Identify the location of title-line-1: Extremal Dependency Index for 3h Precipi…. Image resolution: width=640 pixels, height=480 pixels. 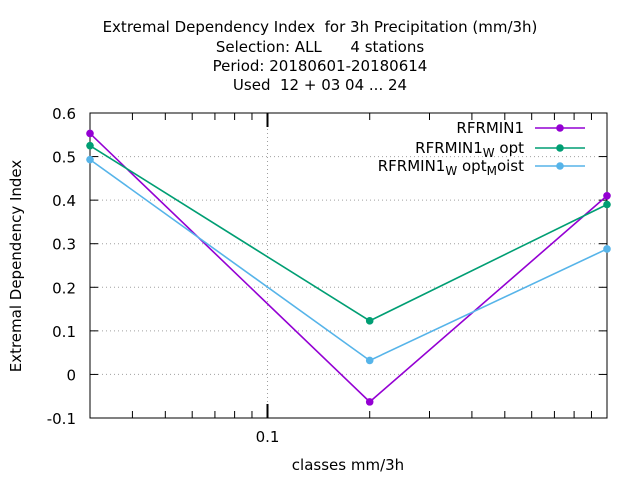
(320, 27).